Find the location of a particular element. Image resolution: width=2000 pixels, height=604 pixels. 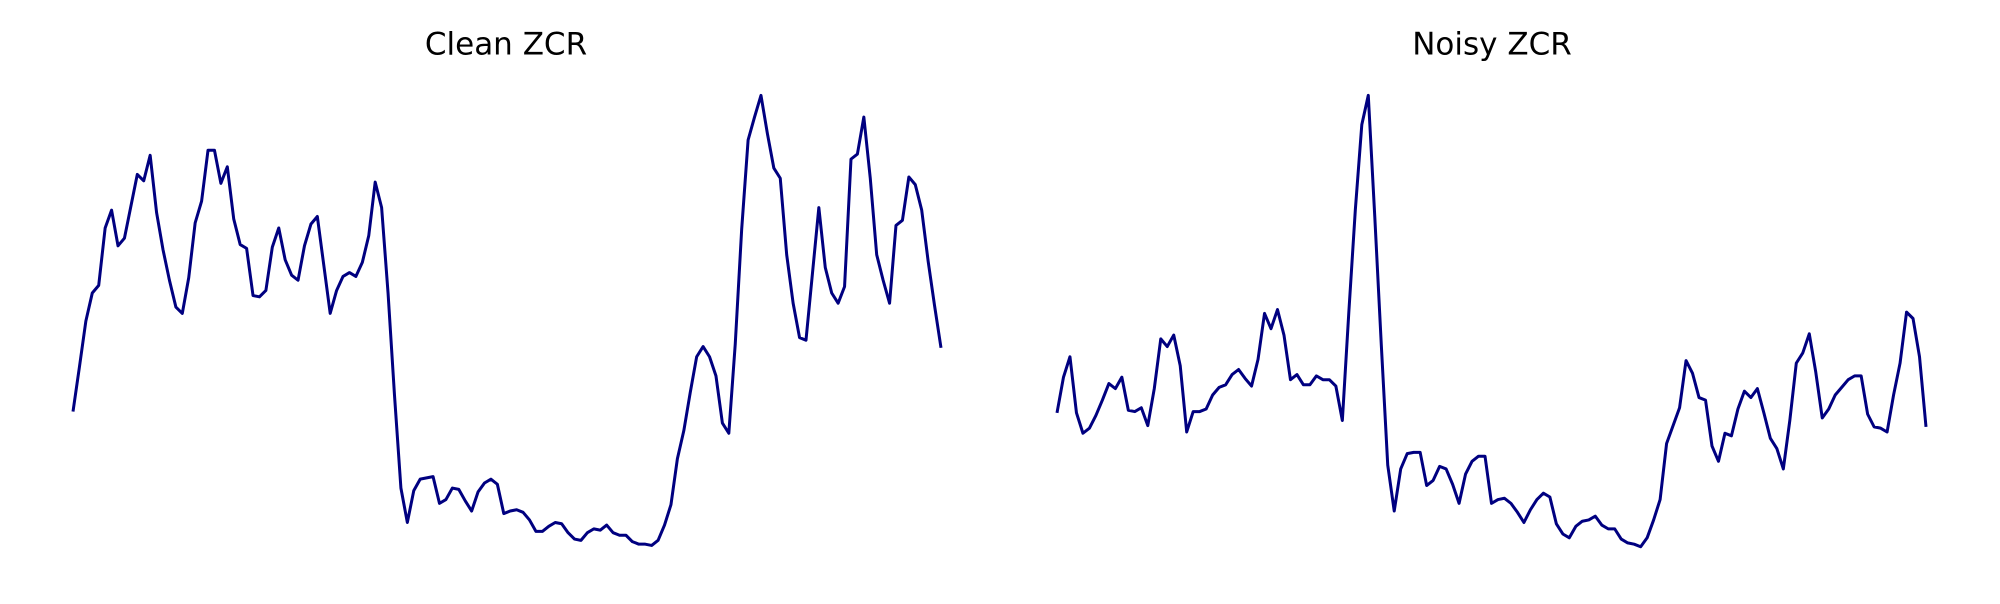

chart-title: Clean ZCR is located at coordinates (506, 45).